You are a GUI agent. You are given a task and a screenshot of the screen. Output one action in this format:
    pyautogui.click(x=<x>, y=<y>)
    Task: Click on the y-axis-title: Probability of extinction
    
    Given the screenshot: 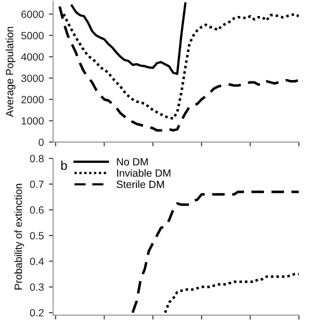 What is the action you would take?
    pyautogui.click(x=19, y=237)
    